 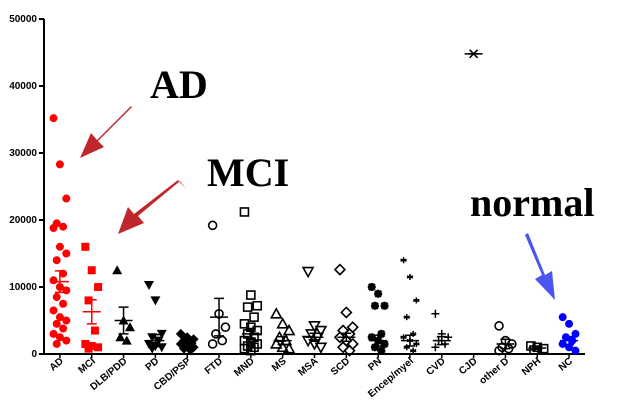 What do you see at coordinates (87, 366) in the screenshot?
I see `x-tick-label: MCI` at bounding box center [87, 366].